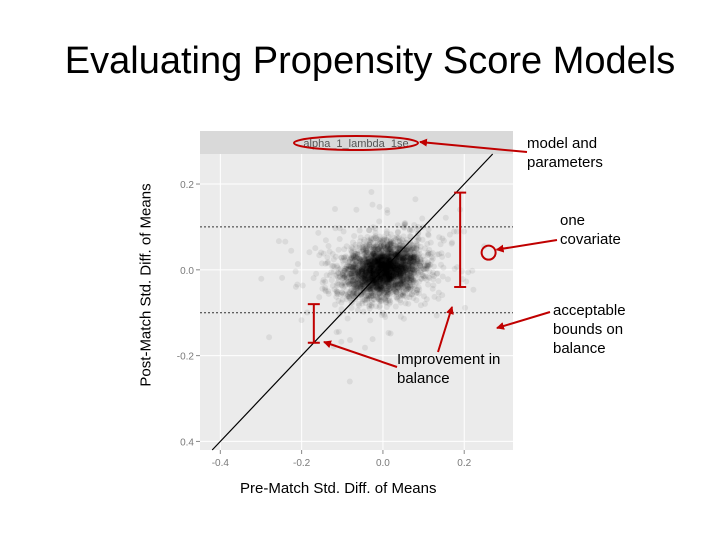 The width and height of the screenshot is (720, 540). Describe the element at coordinates (588, 329) in the screenshot. I see `callout-acceptable-bounds-line2: bounds on` at that location.